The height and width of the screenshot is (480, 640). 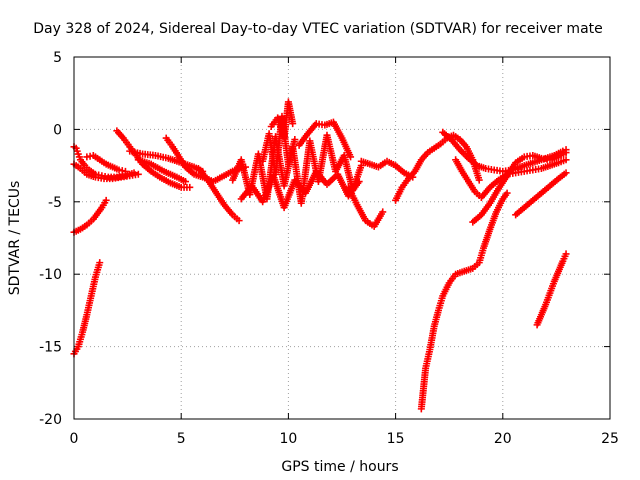 What do you see at coordinates (161, 171) in the screenshot?
I see `series-track-h` at bounding box center [161, 171].